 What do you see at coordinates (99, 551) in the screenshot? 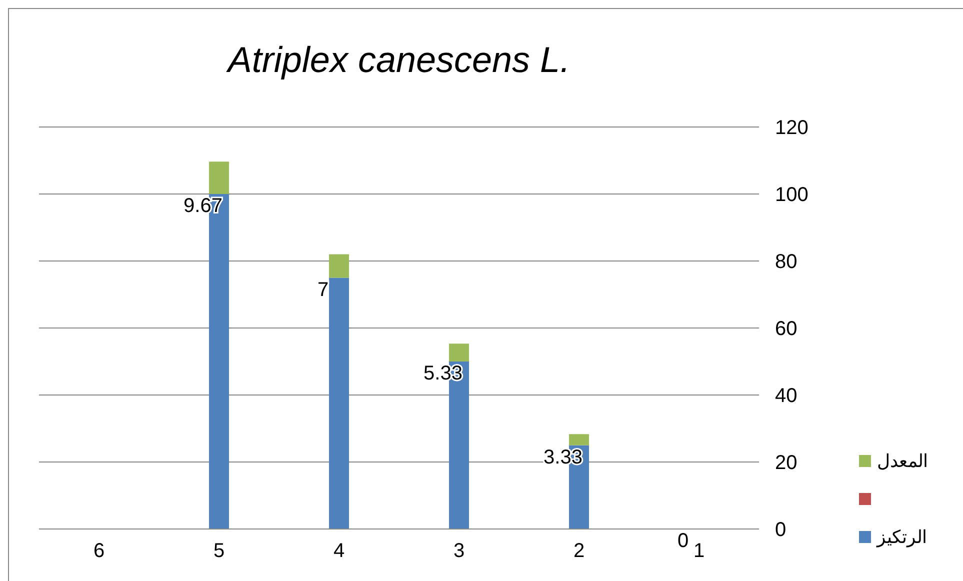
I see `x-tick-label: 6` at bounding box center [99, 551].